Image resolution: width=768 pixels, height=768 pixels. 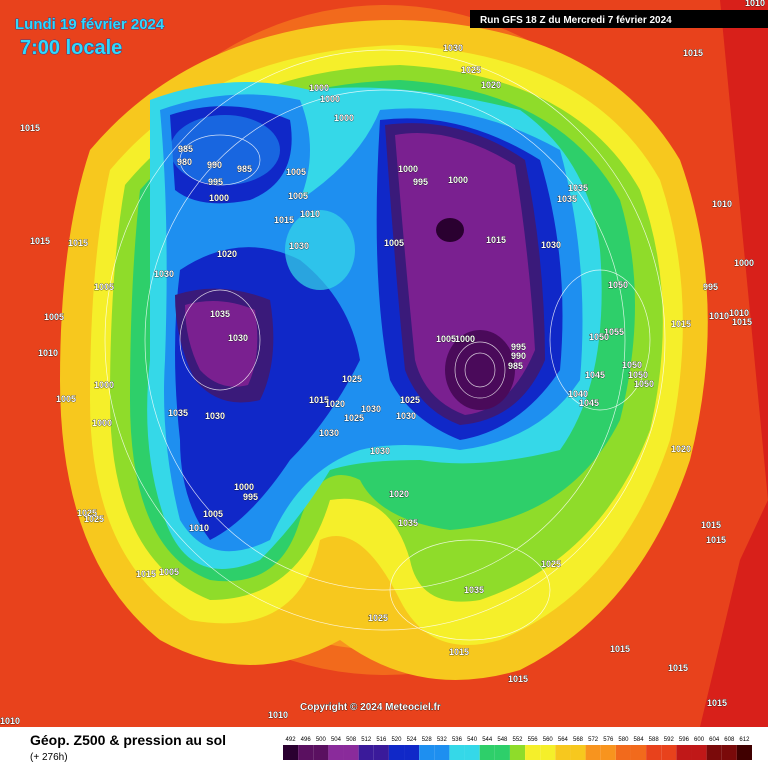 I want to click on copyright: Copyright © 2024 Meteociel.fr, so click(x=370, y=707).